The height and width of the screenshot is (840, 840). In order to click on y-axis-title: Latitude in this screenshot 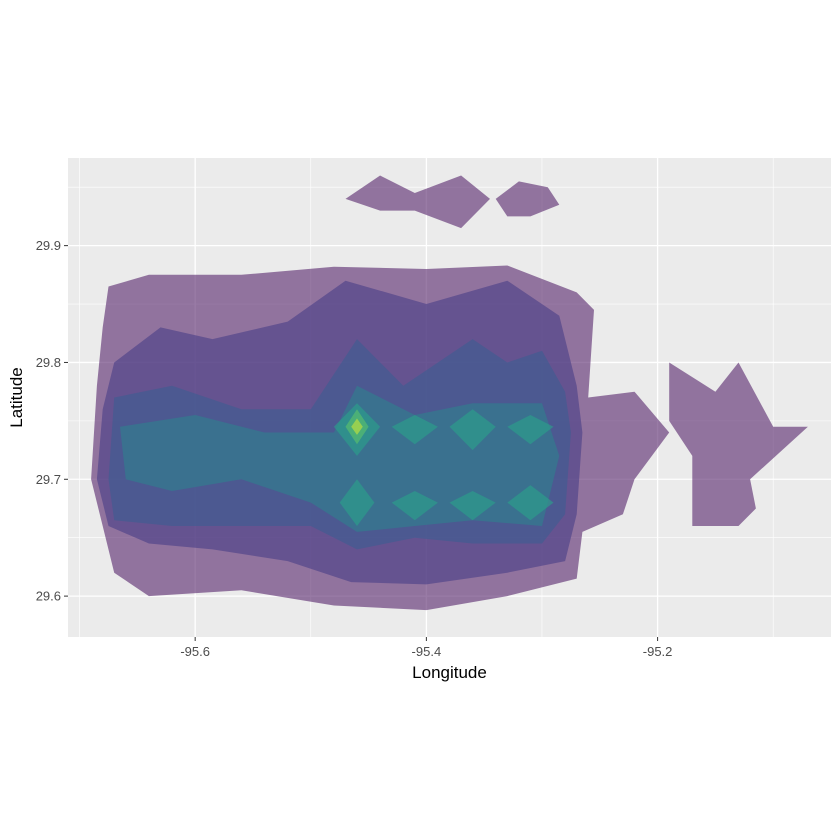, I will do `click(16, 397)`.